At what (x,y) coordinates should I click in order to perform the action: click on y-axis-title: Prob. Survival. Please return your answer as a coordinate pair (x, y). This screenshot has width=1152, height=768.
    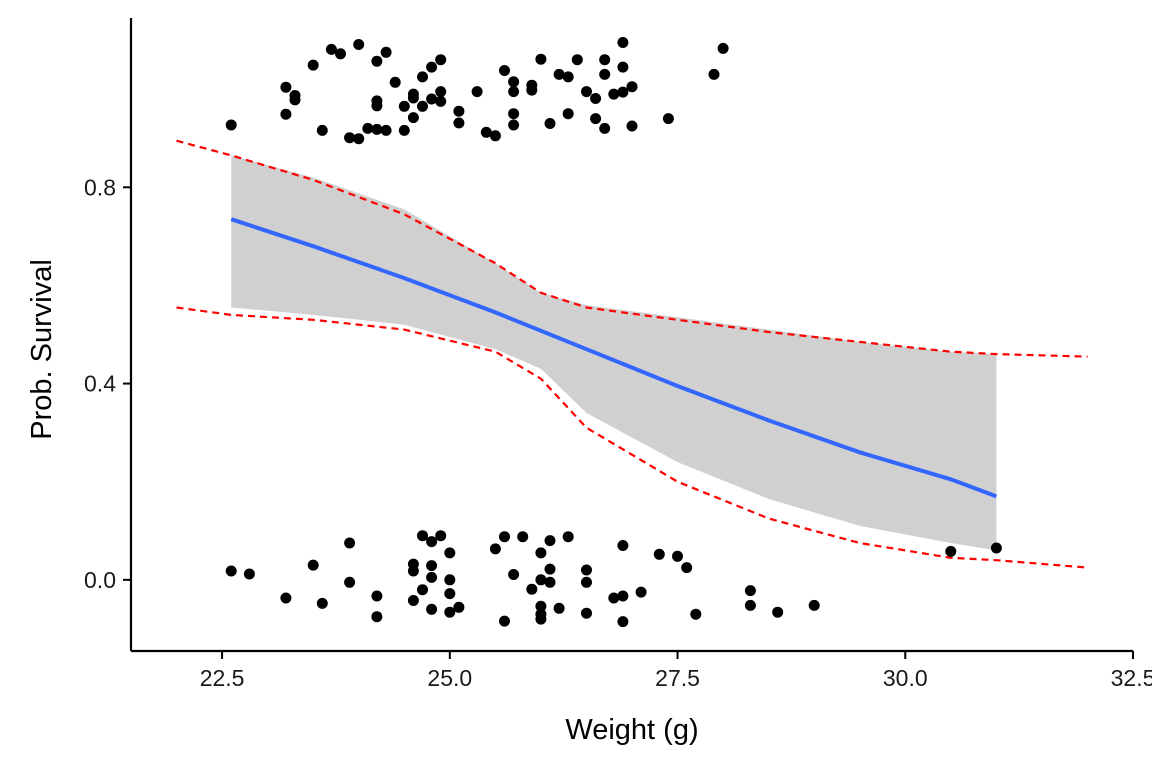
    Looking at the image, I should click on (42, 349).